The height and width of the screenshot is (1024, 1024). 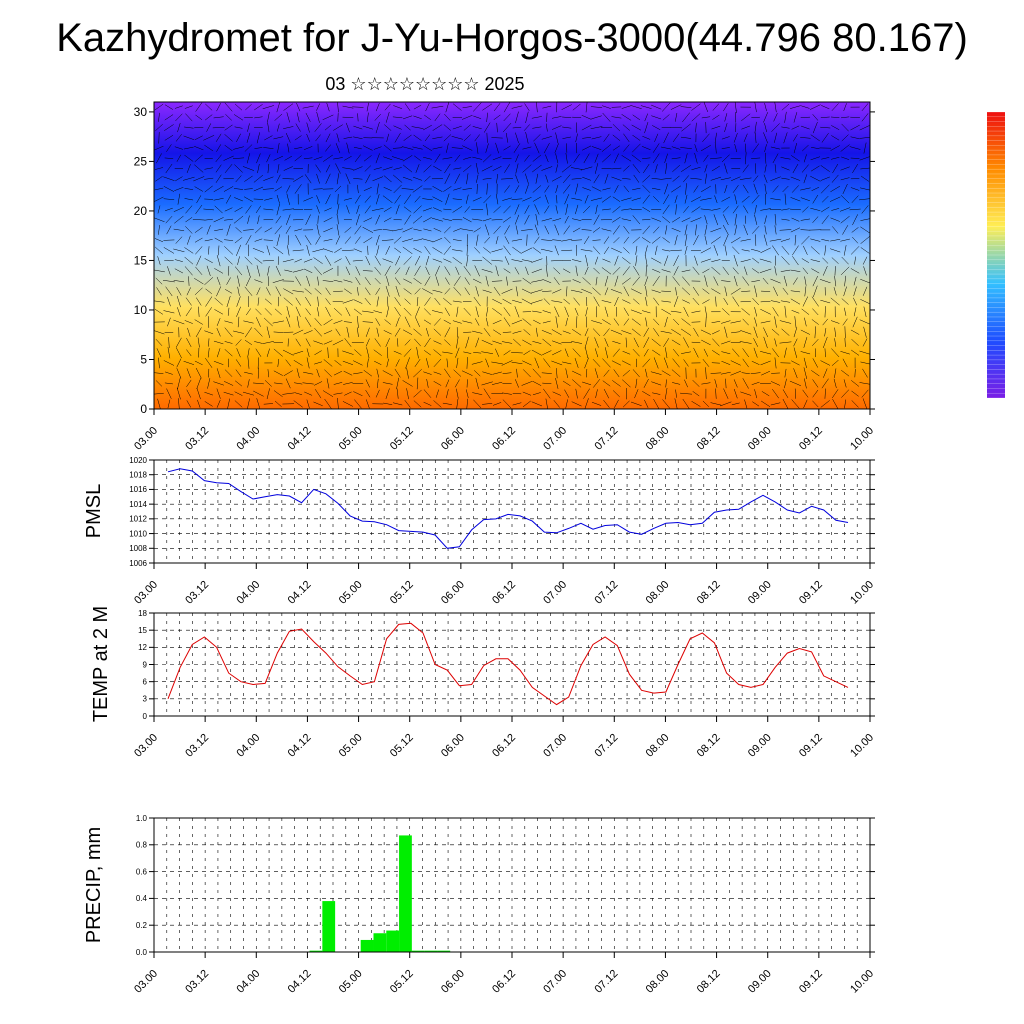 What do you see at coordinates (555, 746) in the screenshot?
I see `temp-x-tick-label: 07.00` at bounding box center [555, 746].